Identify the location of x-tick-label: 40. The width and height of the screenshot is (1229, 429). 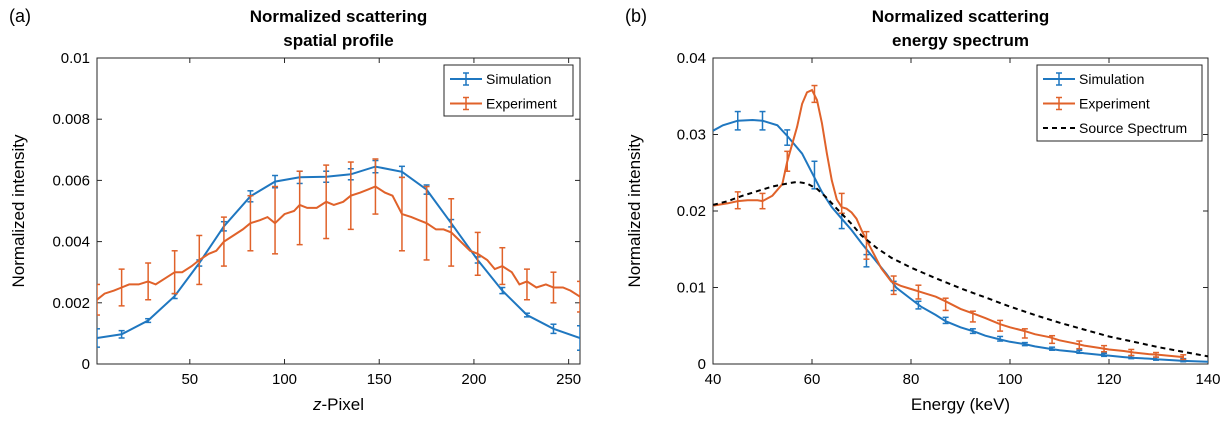
(713, 379).